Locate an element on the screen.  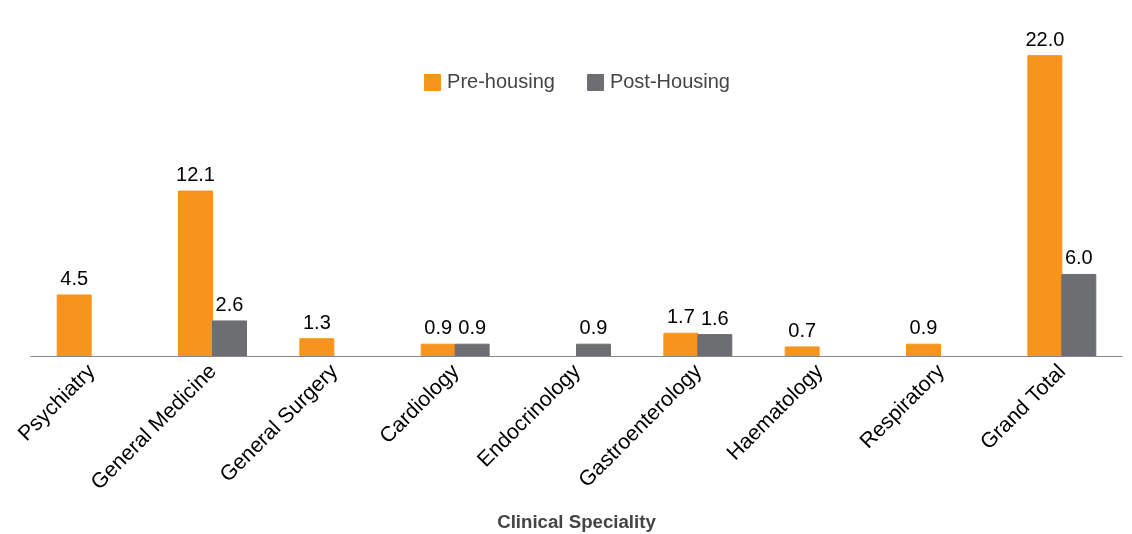
data-label: 12.1 is located at coordinates (195, 174).